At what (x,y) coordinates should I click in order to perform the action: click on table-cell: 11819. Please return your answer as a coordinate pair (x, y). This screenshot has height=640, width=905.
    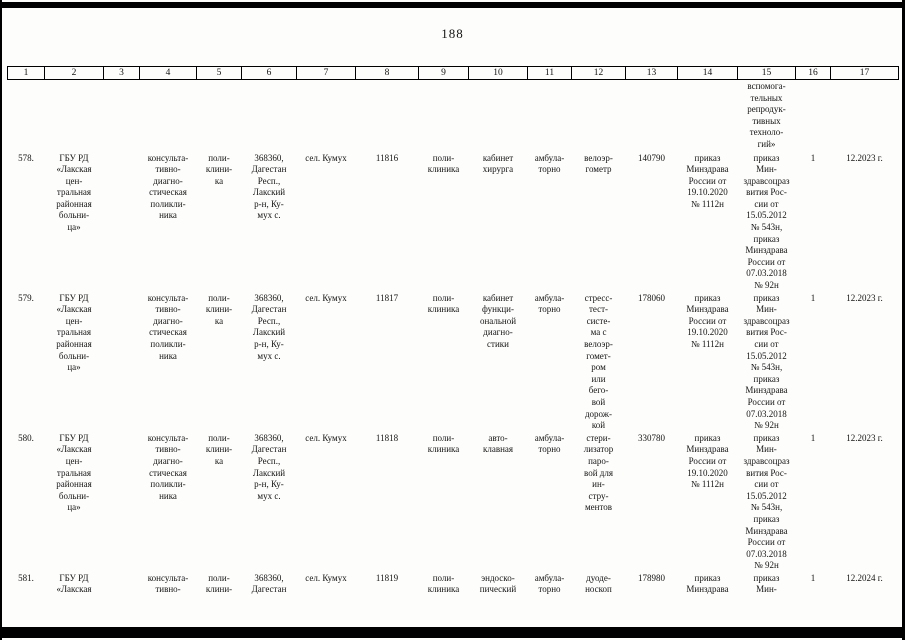
    Looking at the image, I should click on (387, 577).